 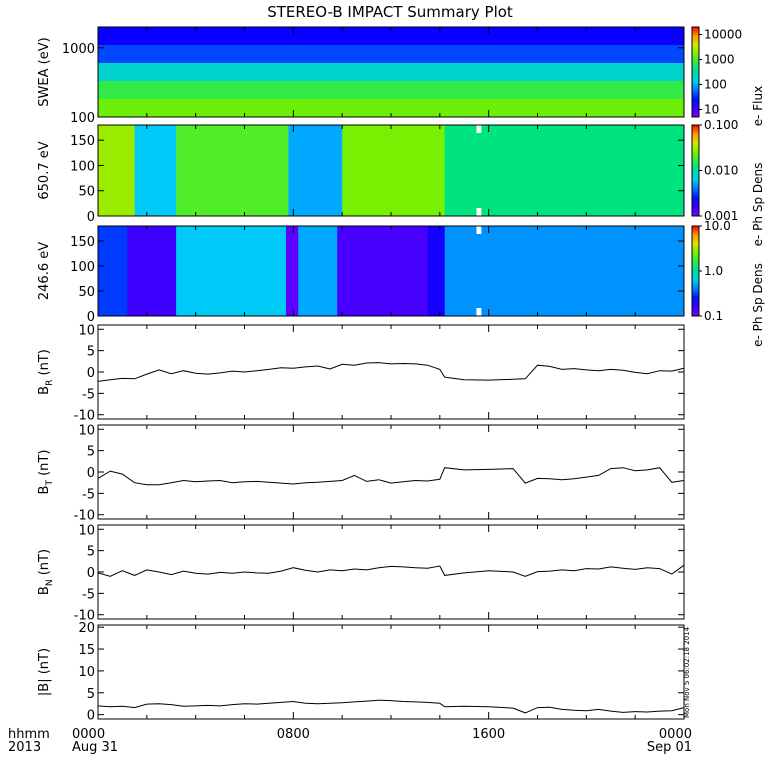 What do you see at coordinates (721, 125) in the screenshot?
I see `colorbar-tick-label: 0.100` at bounding box center [721, 125].